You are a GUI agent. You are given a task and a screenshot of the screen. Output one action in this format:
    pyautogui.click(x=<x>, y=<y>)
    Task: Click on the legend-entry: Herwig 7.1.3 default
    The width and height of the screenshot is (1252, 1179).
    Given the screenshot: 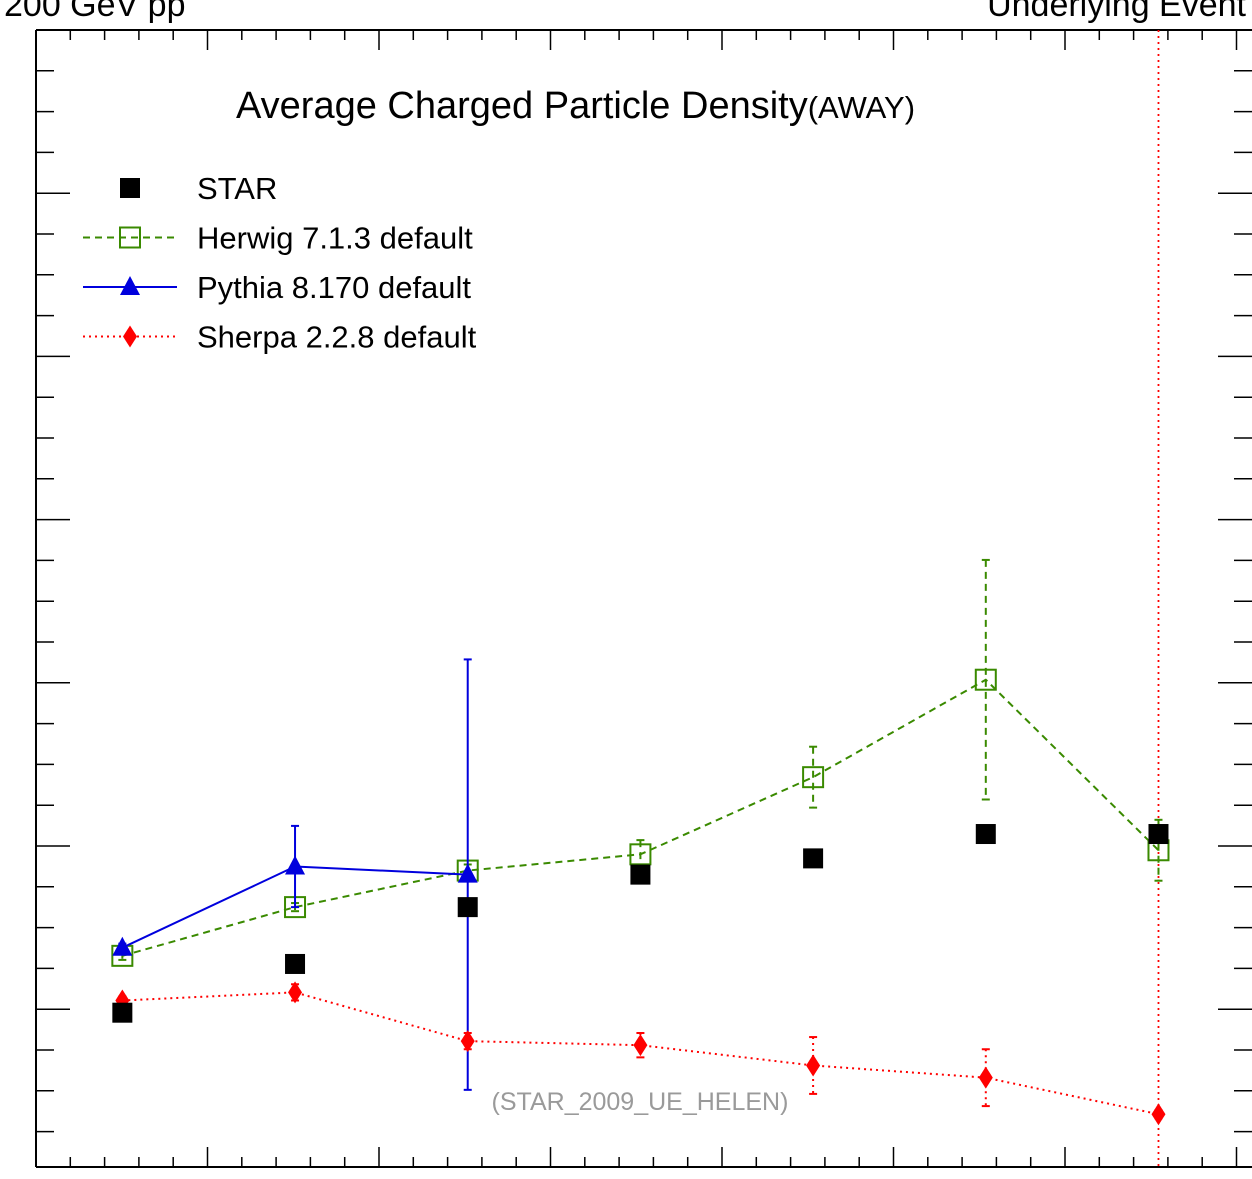 What is the action you would take?
    pyautogui.click(x=278, y=238)
    